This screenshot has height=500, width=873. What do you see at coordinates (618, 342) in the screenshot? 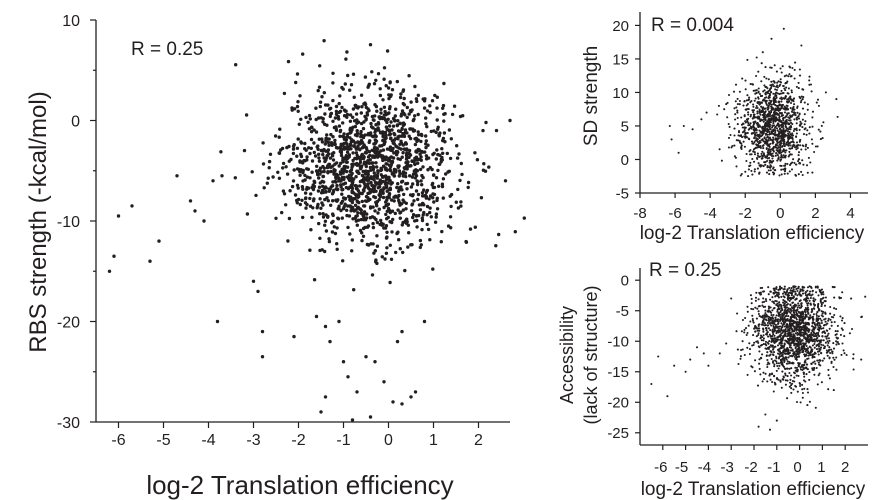
I see `y-tick-label: -10` at bounding box center [618, 342].